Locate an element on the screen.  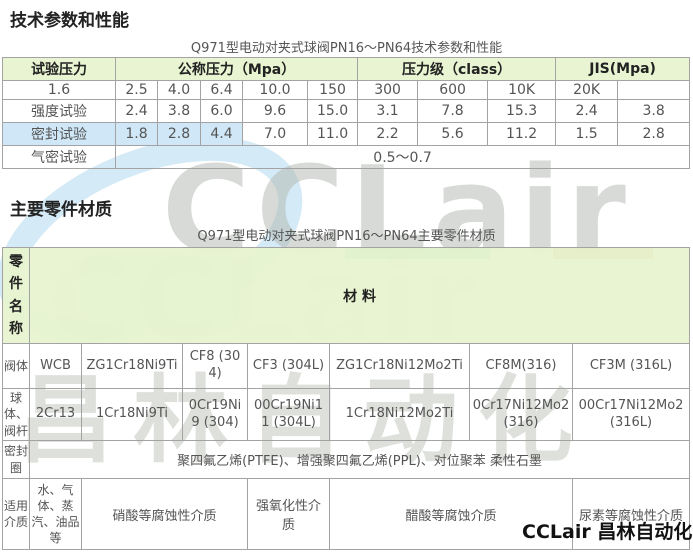
spec-header-row: 试验压力 公称压力（Mpa） 压力级（class） JIS(Mpa) is located at coordinates (346, 69).